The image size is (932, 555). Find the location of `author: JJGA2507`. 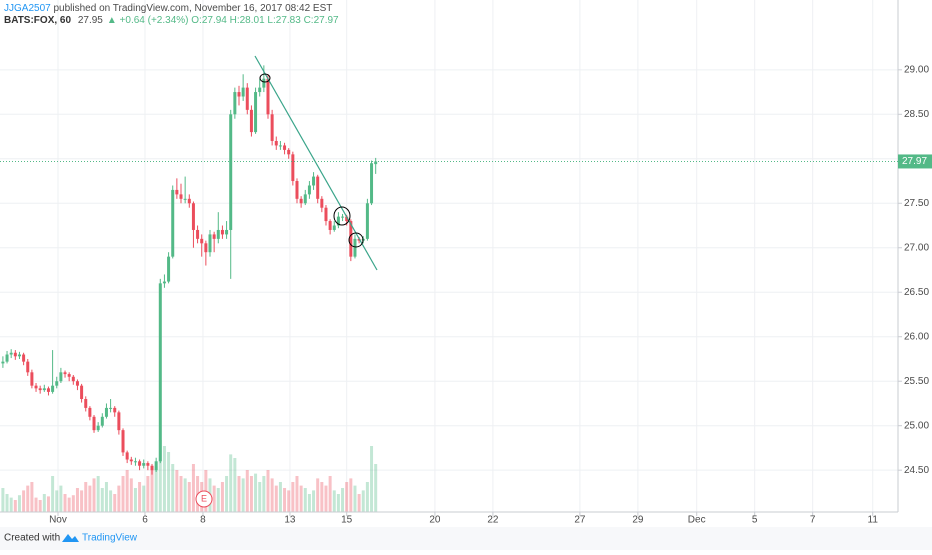

author: JJGA2507 is located at coordinates (27, 8).